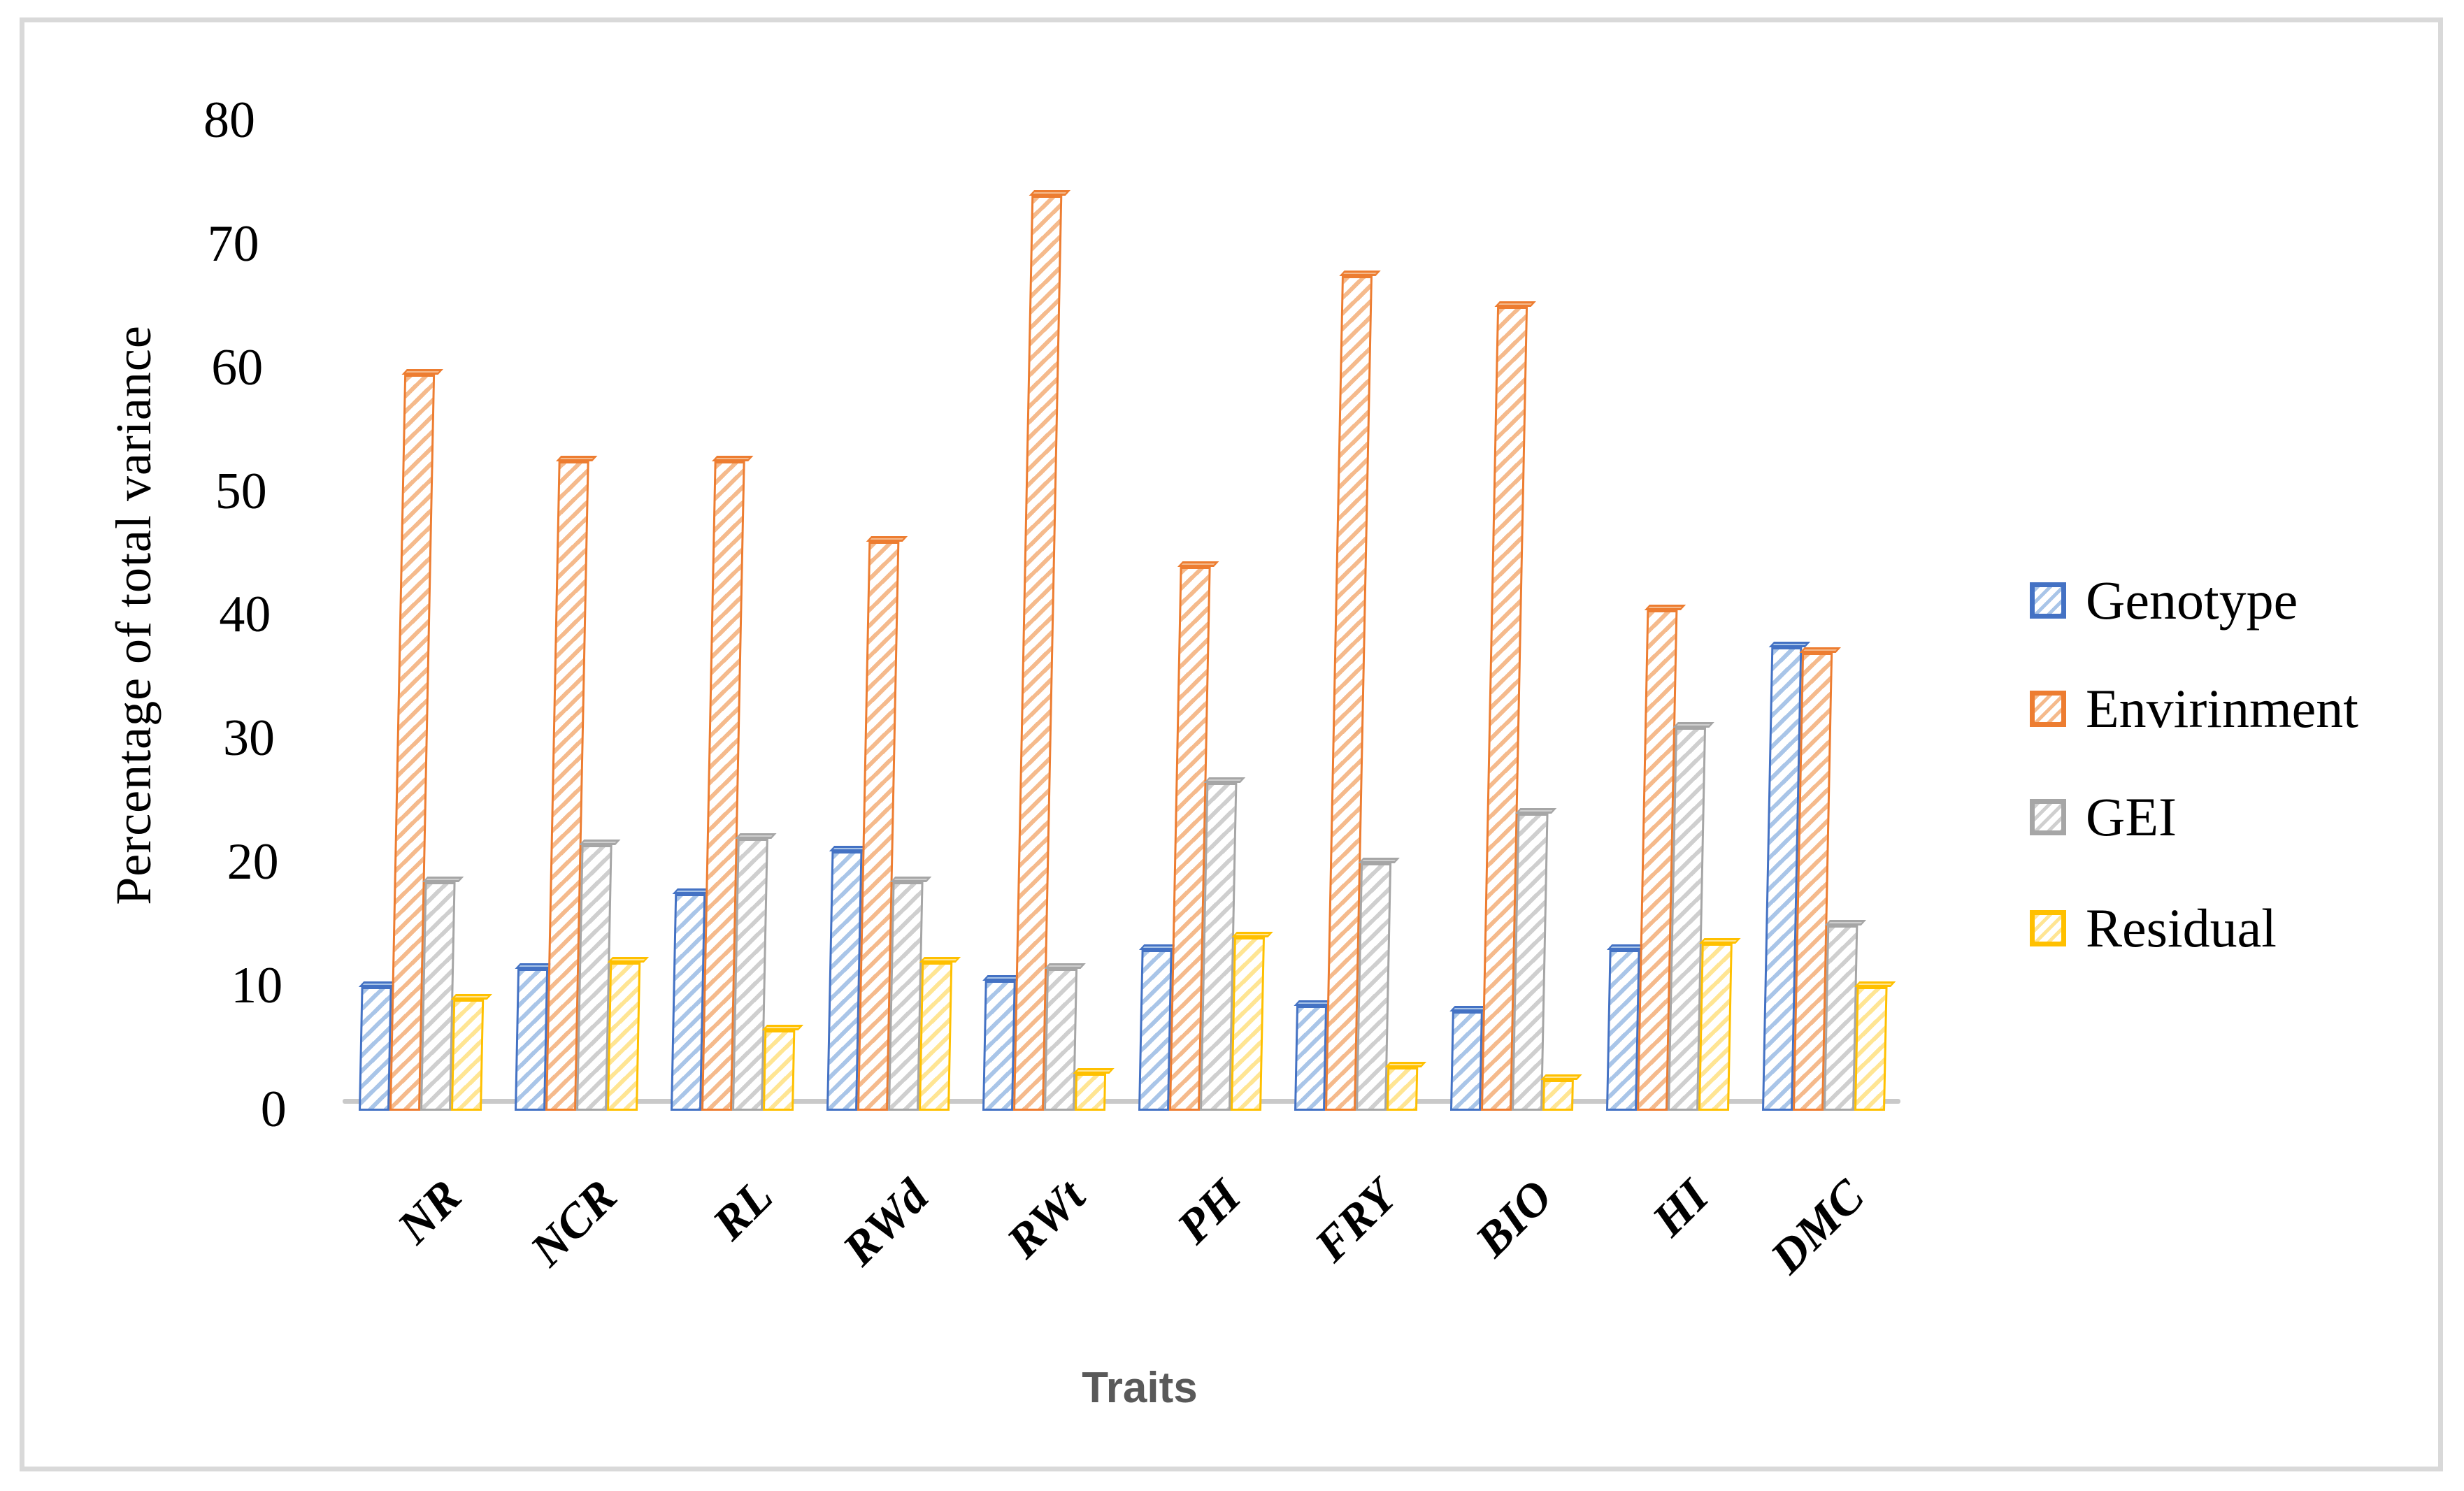 This screenshot has height=1491, width=2464. Describe the element at coordinates (2192, 600) in the screenshot. I see `legend-label-genotype: Genotype` at that location.